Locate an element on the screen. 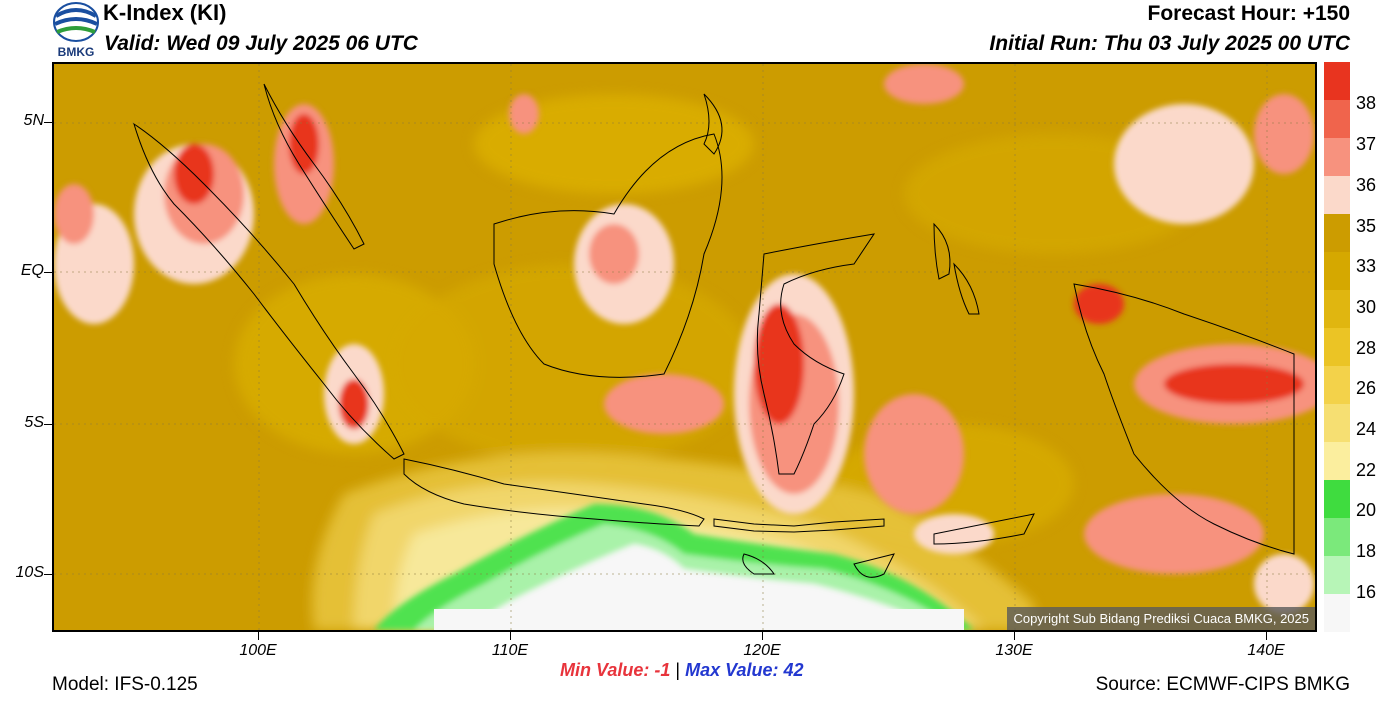 The height and width of the screenshot is (709, 1400). min-max-values: Min Value: -1 | Max Value: 42 is located at coordinates (682, 670).